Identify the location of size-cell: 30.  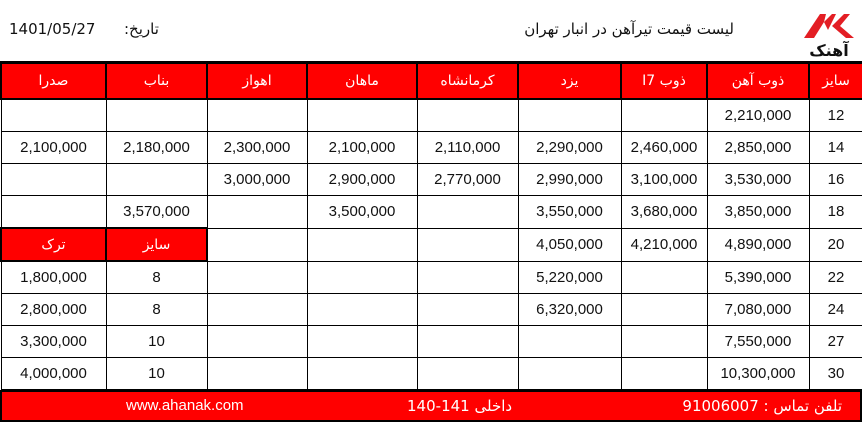
(835, 373).